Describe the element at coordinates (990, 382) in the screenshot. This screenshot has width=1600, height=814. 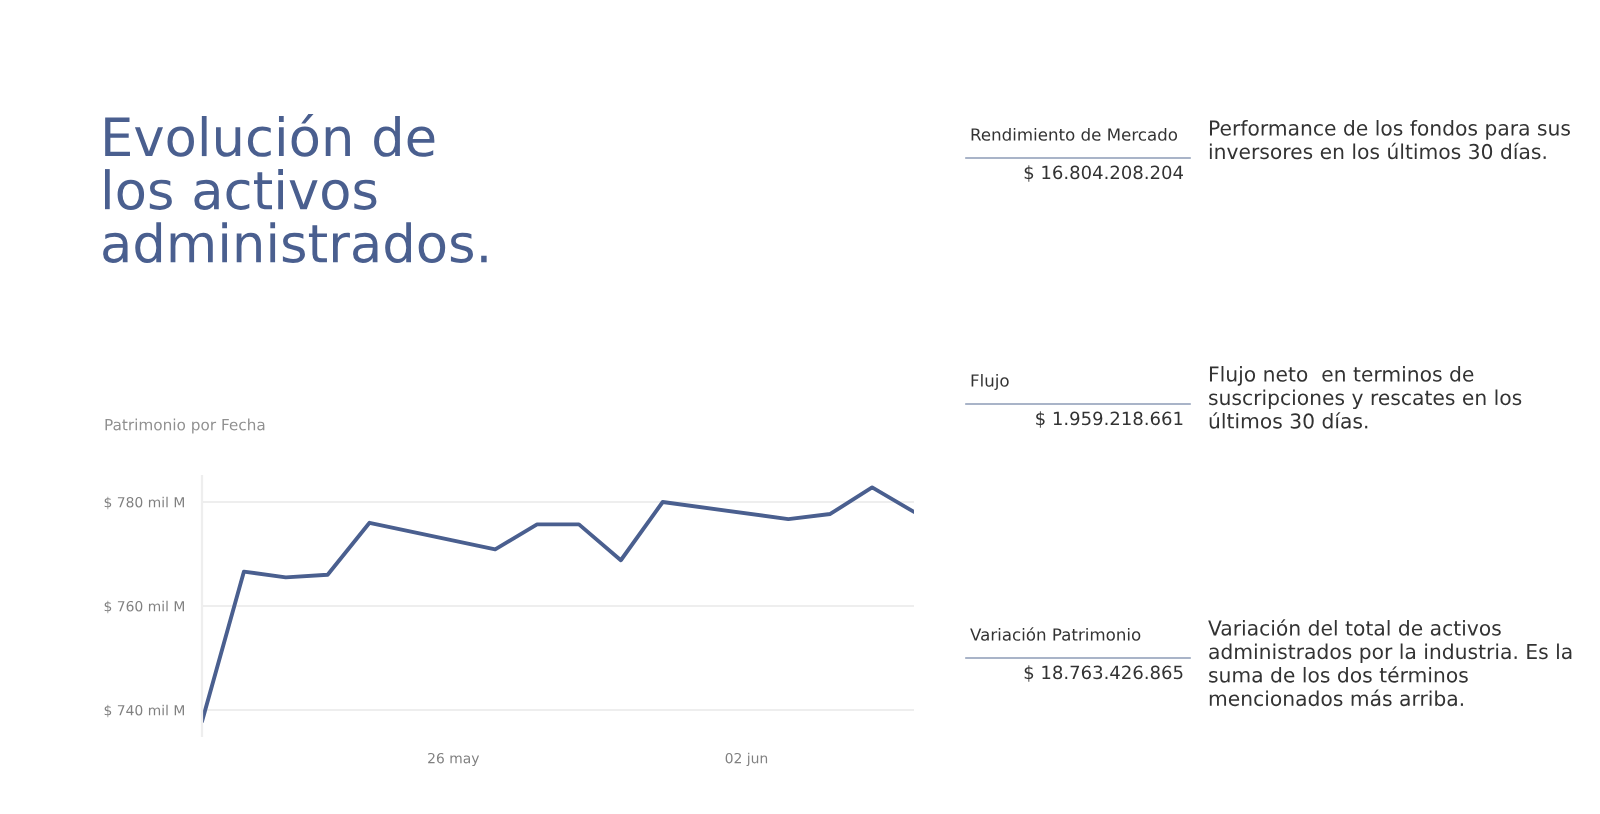
I see `text: Flujo` at that location.